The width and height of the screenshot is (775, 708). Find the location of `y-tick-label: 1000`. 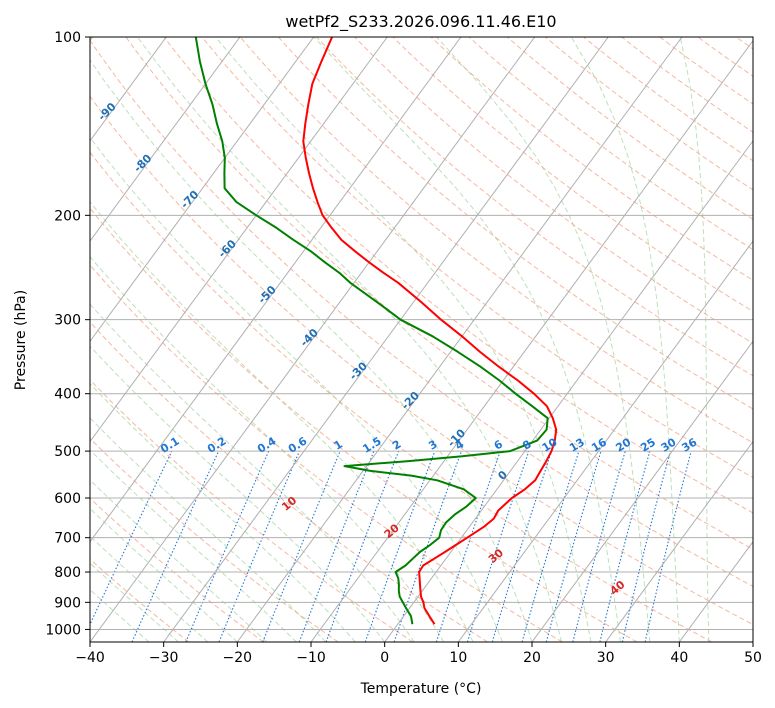

y-tick-label: 1000 is located at coordinates (63, 630).